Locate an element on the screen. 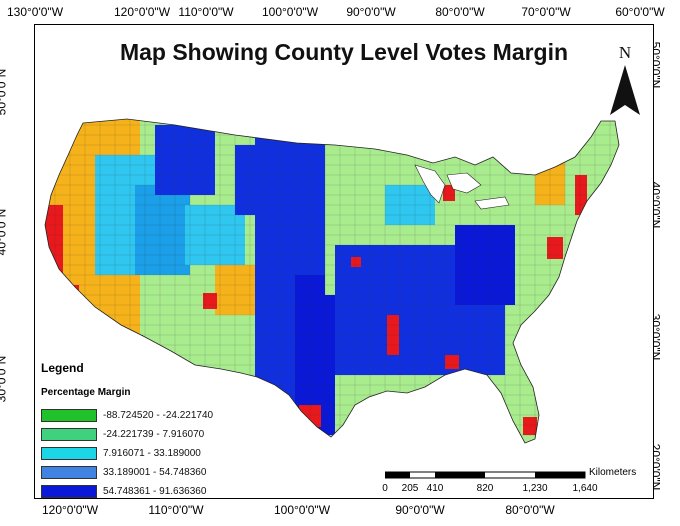 The height and width of the screenshot is (526, 680). region-idaho is located at coordinates (185, 160).